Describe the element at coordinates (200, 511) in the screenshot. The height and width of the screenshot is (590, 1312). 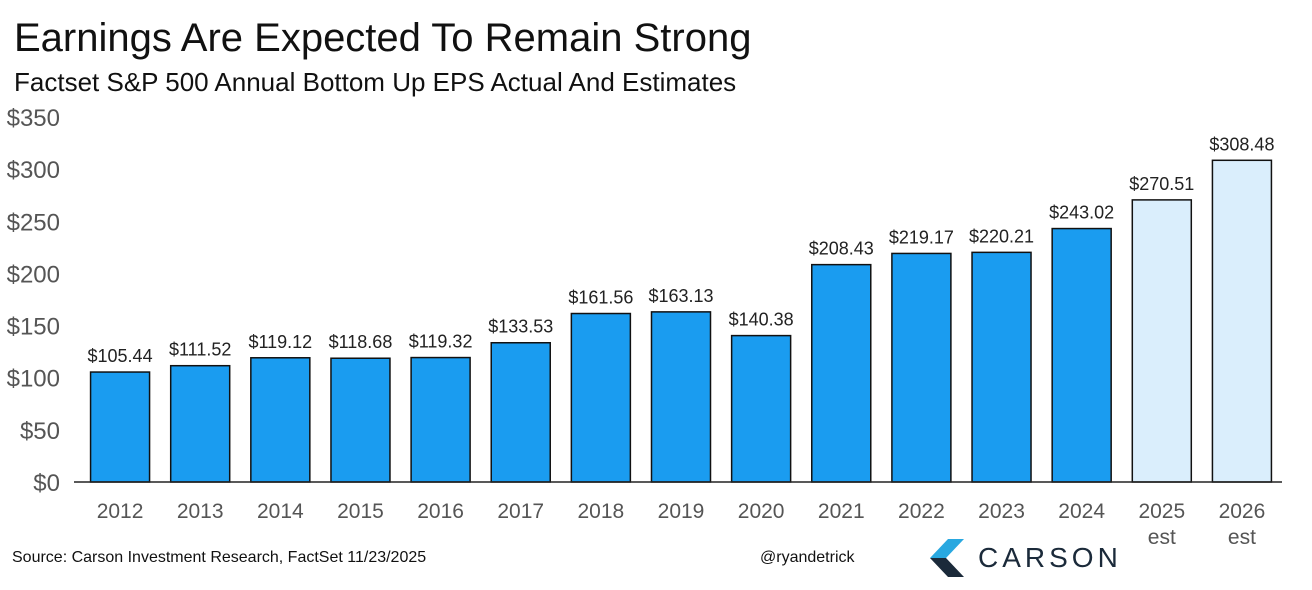
I see `x-tick-label: 2013` at that location.